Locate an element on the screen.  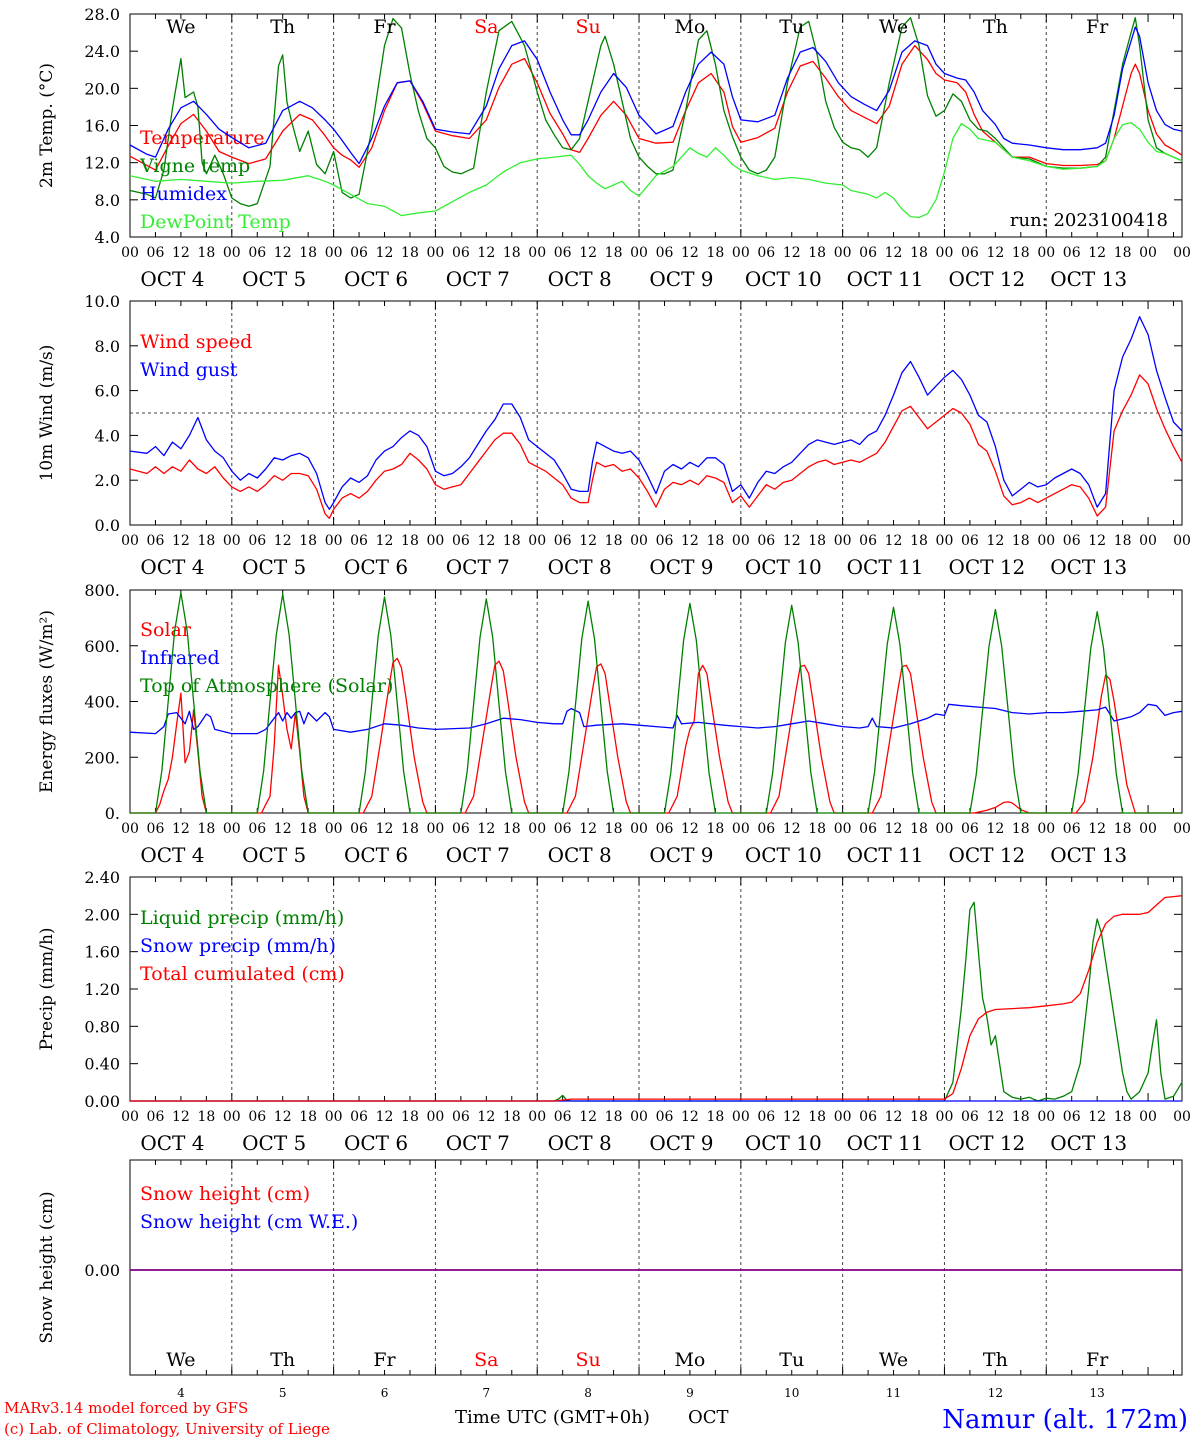
y-tick-label: 2.00 is located at coordinates (102, 914).